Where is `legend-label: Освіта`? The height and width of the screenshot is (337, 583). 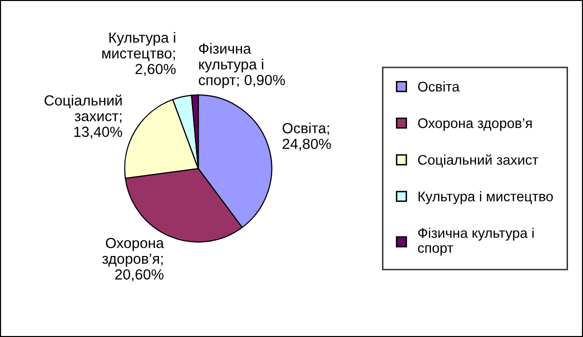
legend-label: Освіта is located at coordinates (439, 86).